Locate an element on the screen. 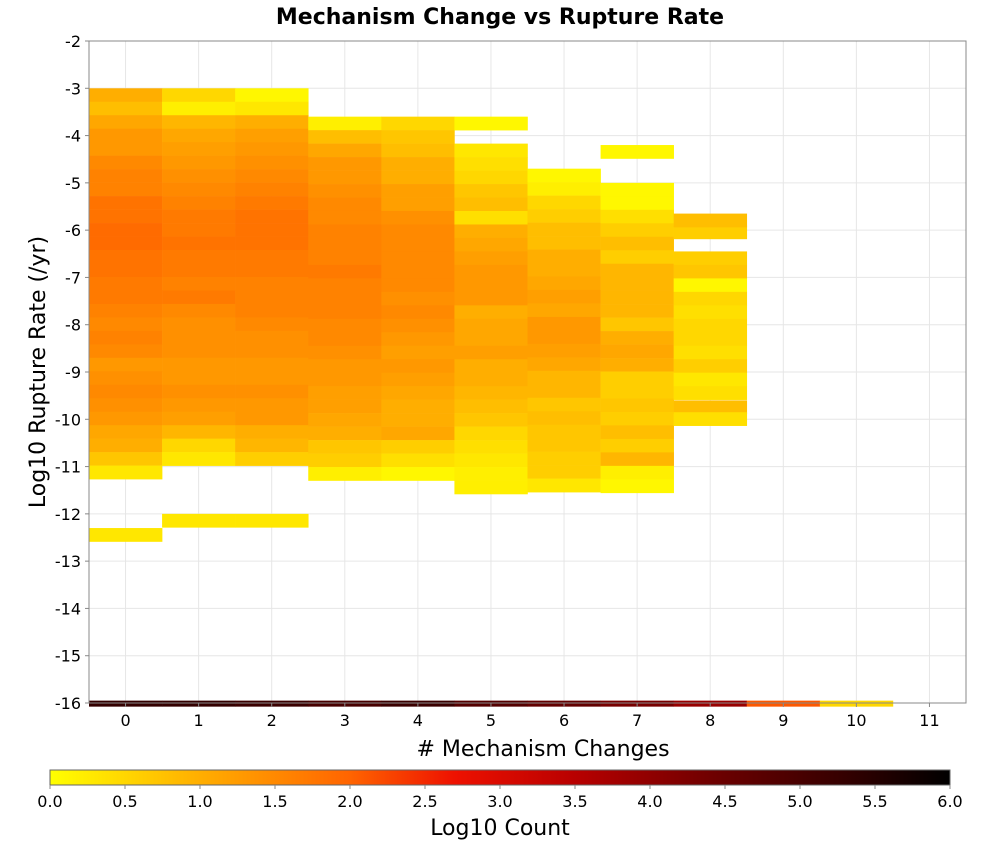 This screenshot has height=850, width=1000. y-tick-label: -6 is located at coordinates (73, 230).